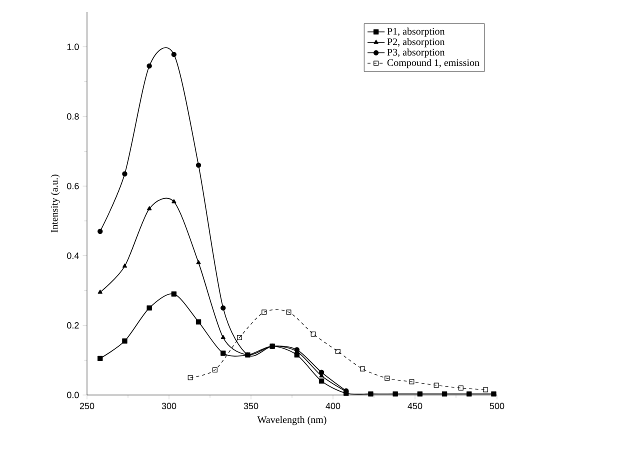  What do you see at coordinates (87, 406) in the screenshot?
I see `x-tick-label: 250` at bounding box center [87, 406].